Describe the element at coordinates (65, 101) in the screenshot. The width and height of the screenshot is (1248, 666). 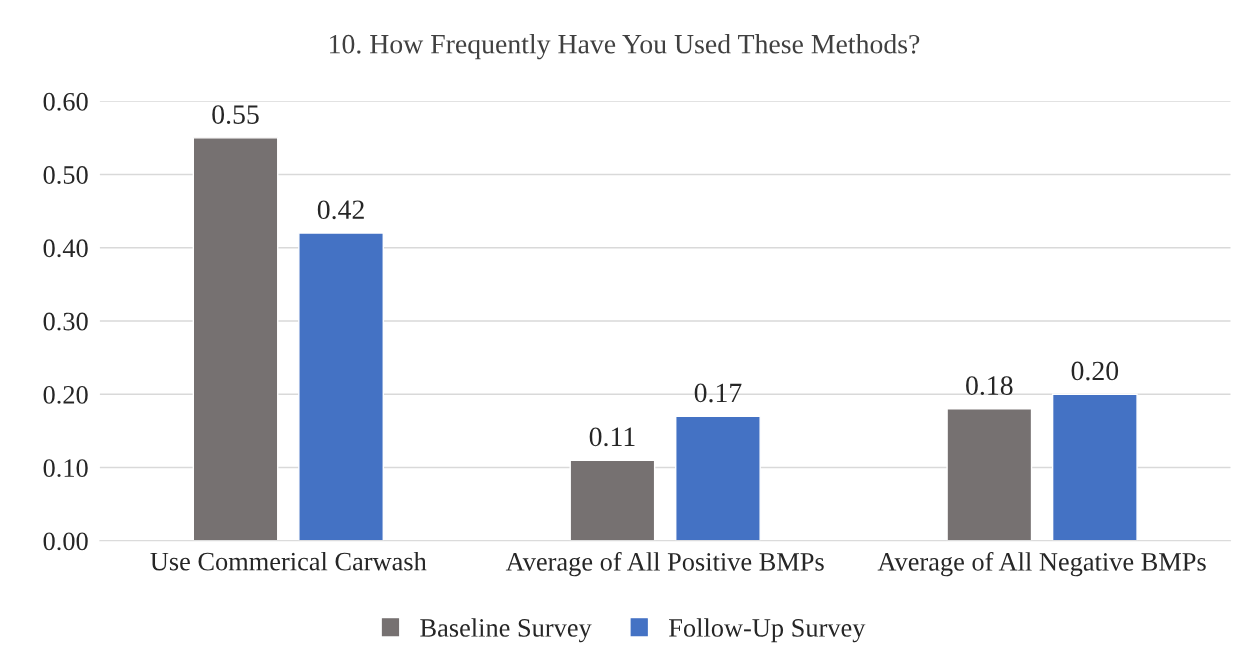
I see `y-tick-label: 0.60` at that location.